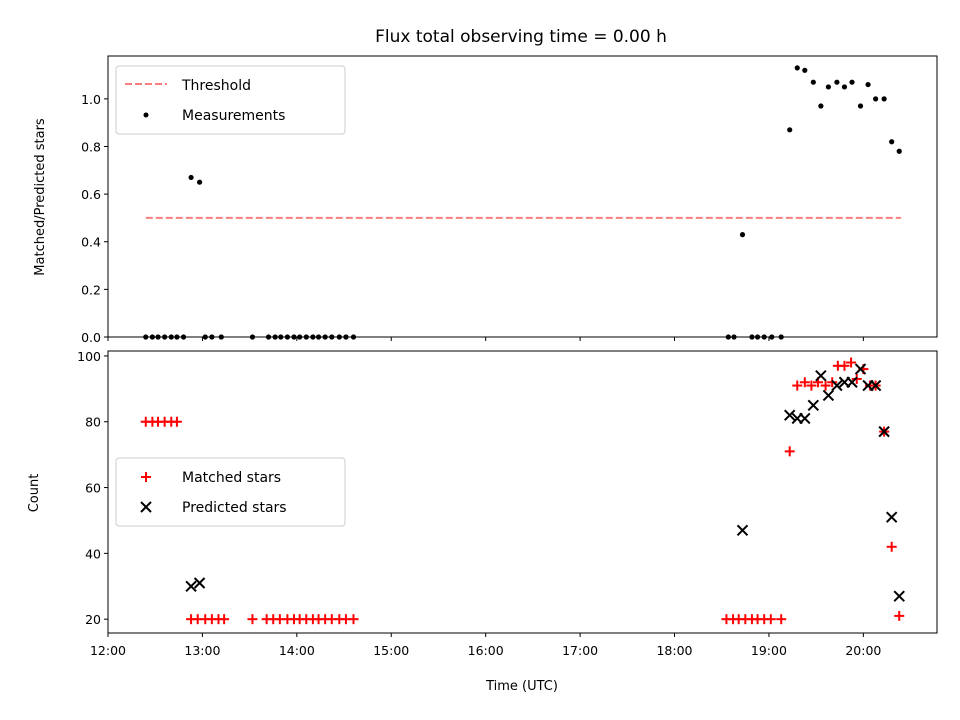 The height and width of the screenshot is (720, 960). What do you see at coordinates (297, 650) in the screenshot?
I see `x-tick-label: 14:00` at bounding box center [297, 650].